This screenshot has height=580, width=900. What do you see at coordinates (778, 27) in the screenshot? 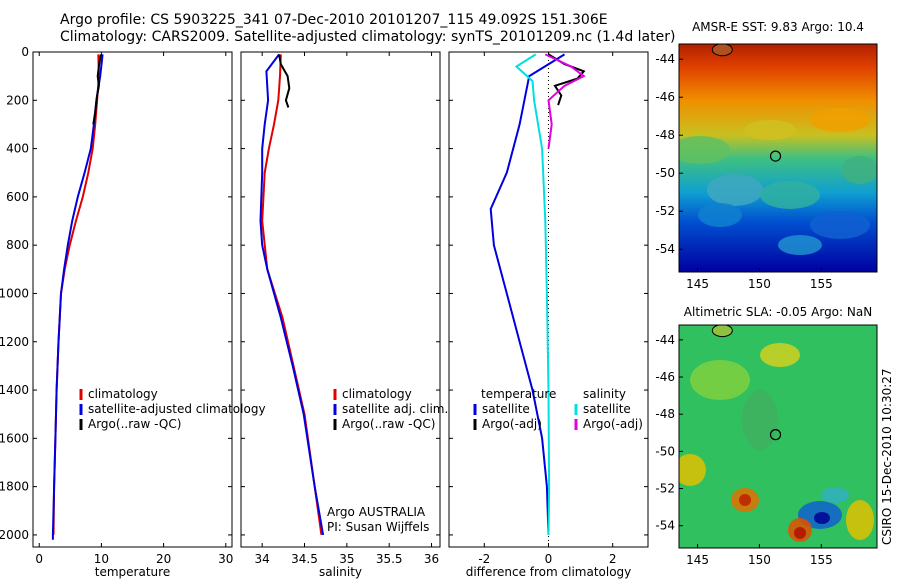
I see `map-title: AMSR-E SST: 9.83 Argo: 10.4` at bounding box center [778, 27].